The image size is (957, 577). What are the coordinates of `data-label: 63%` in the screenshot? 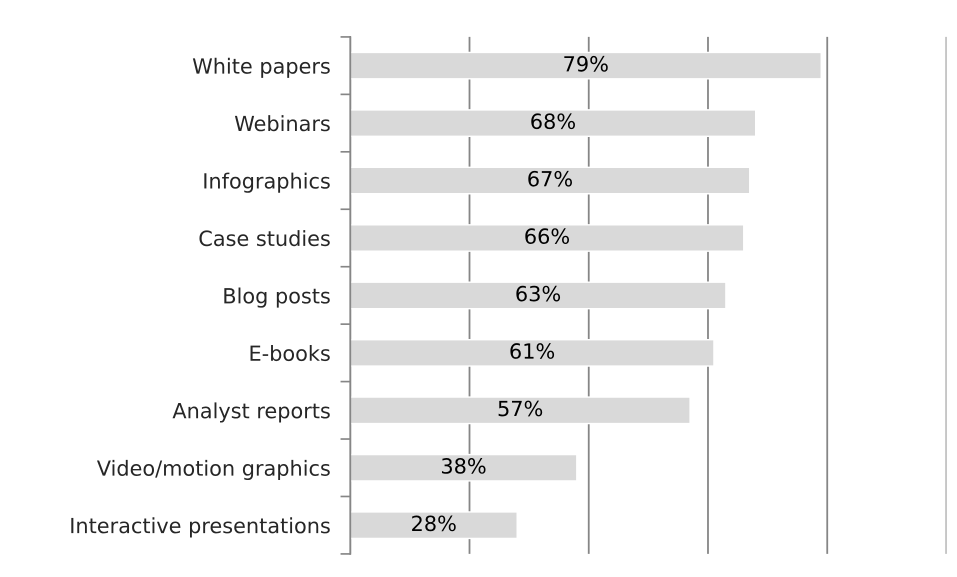 It's located at (538, 294).